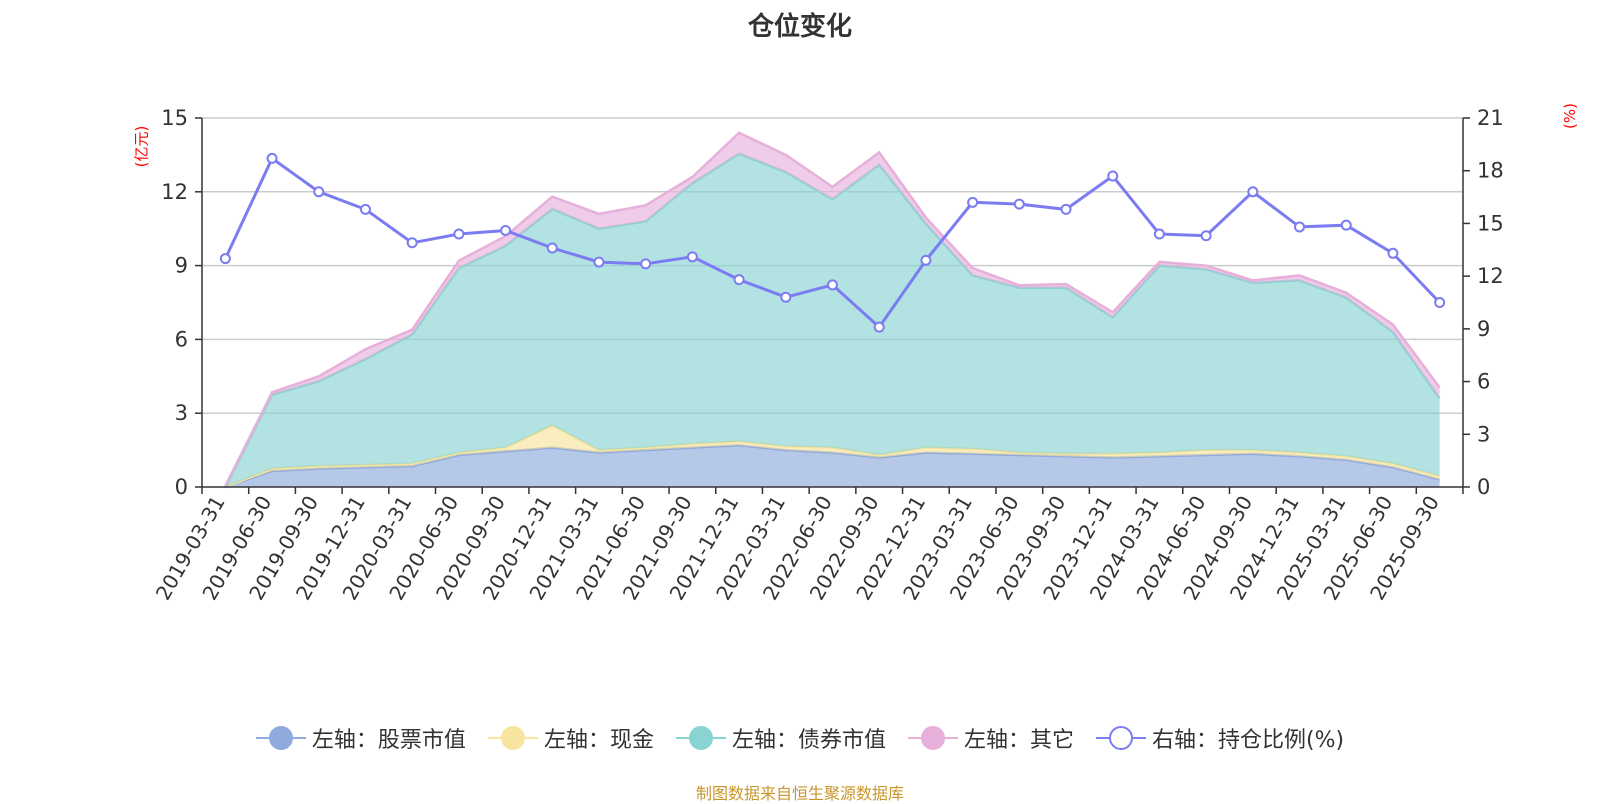 Image resolution: width=1600 pixels, height=804 pixels. What do you see at coordinates (388, 740) in the screenshot?
I see `legend-label: 左轴：股票市值` at bounding box center [388, 740].